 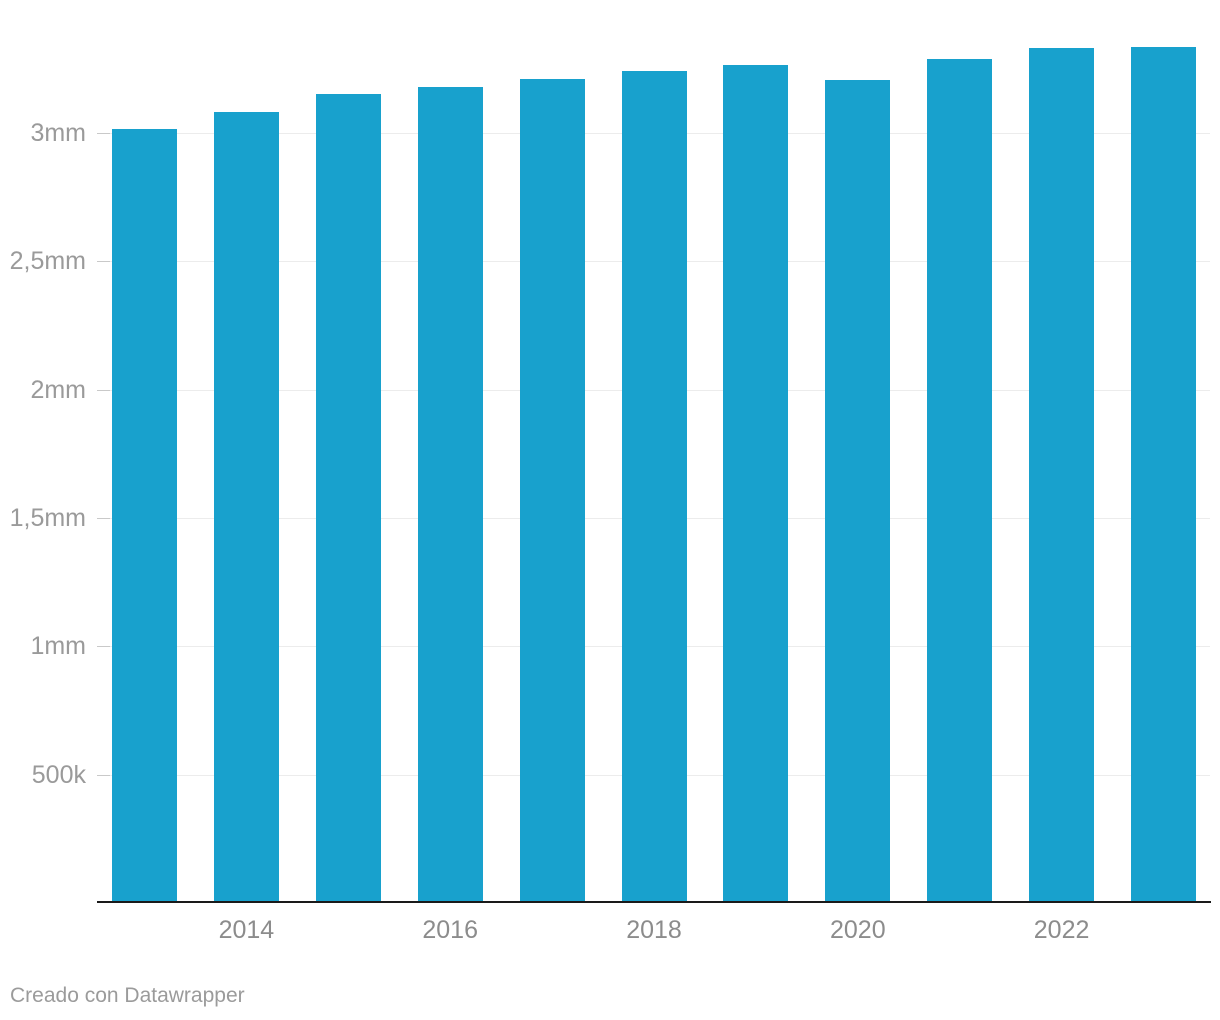 What do you see at coordinates (1061, 930) in the screenshot?
I see `x-axis-label-2022: 2022` at bounding box center [1061, 930].